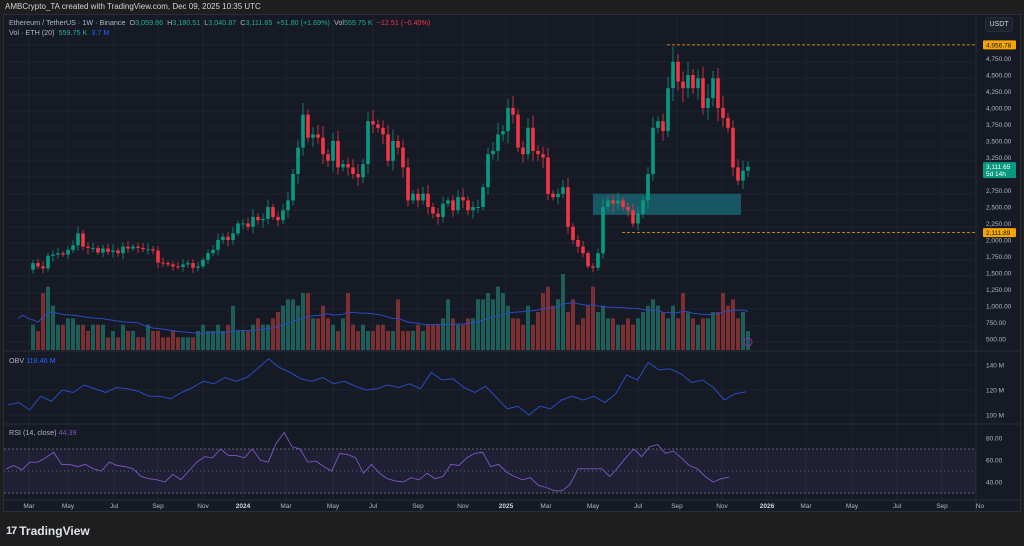 The height and width of the screenshot is (546, 1024). I want to click on price-axis-label: 750.00, so click(996, 323).